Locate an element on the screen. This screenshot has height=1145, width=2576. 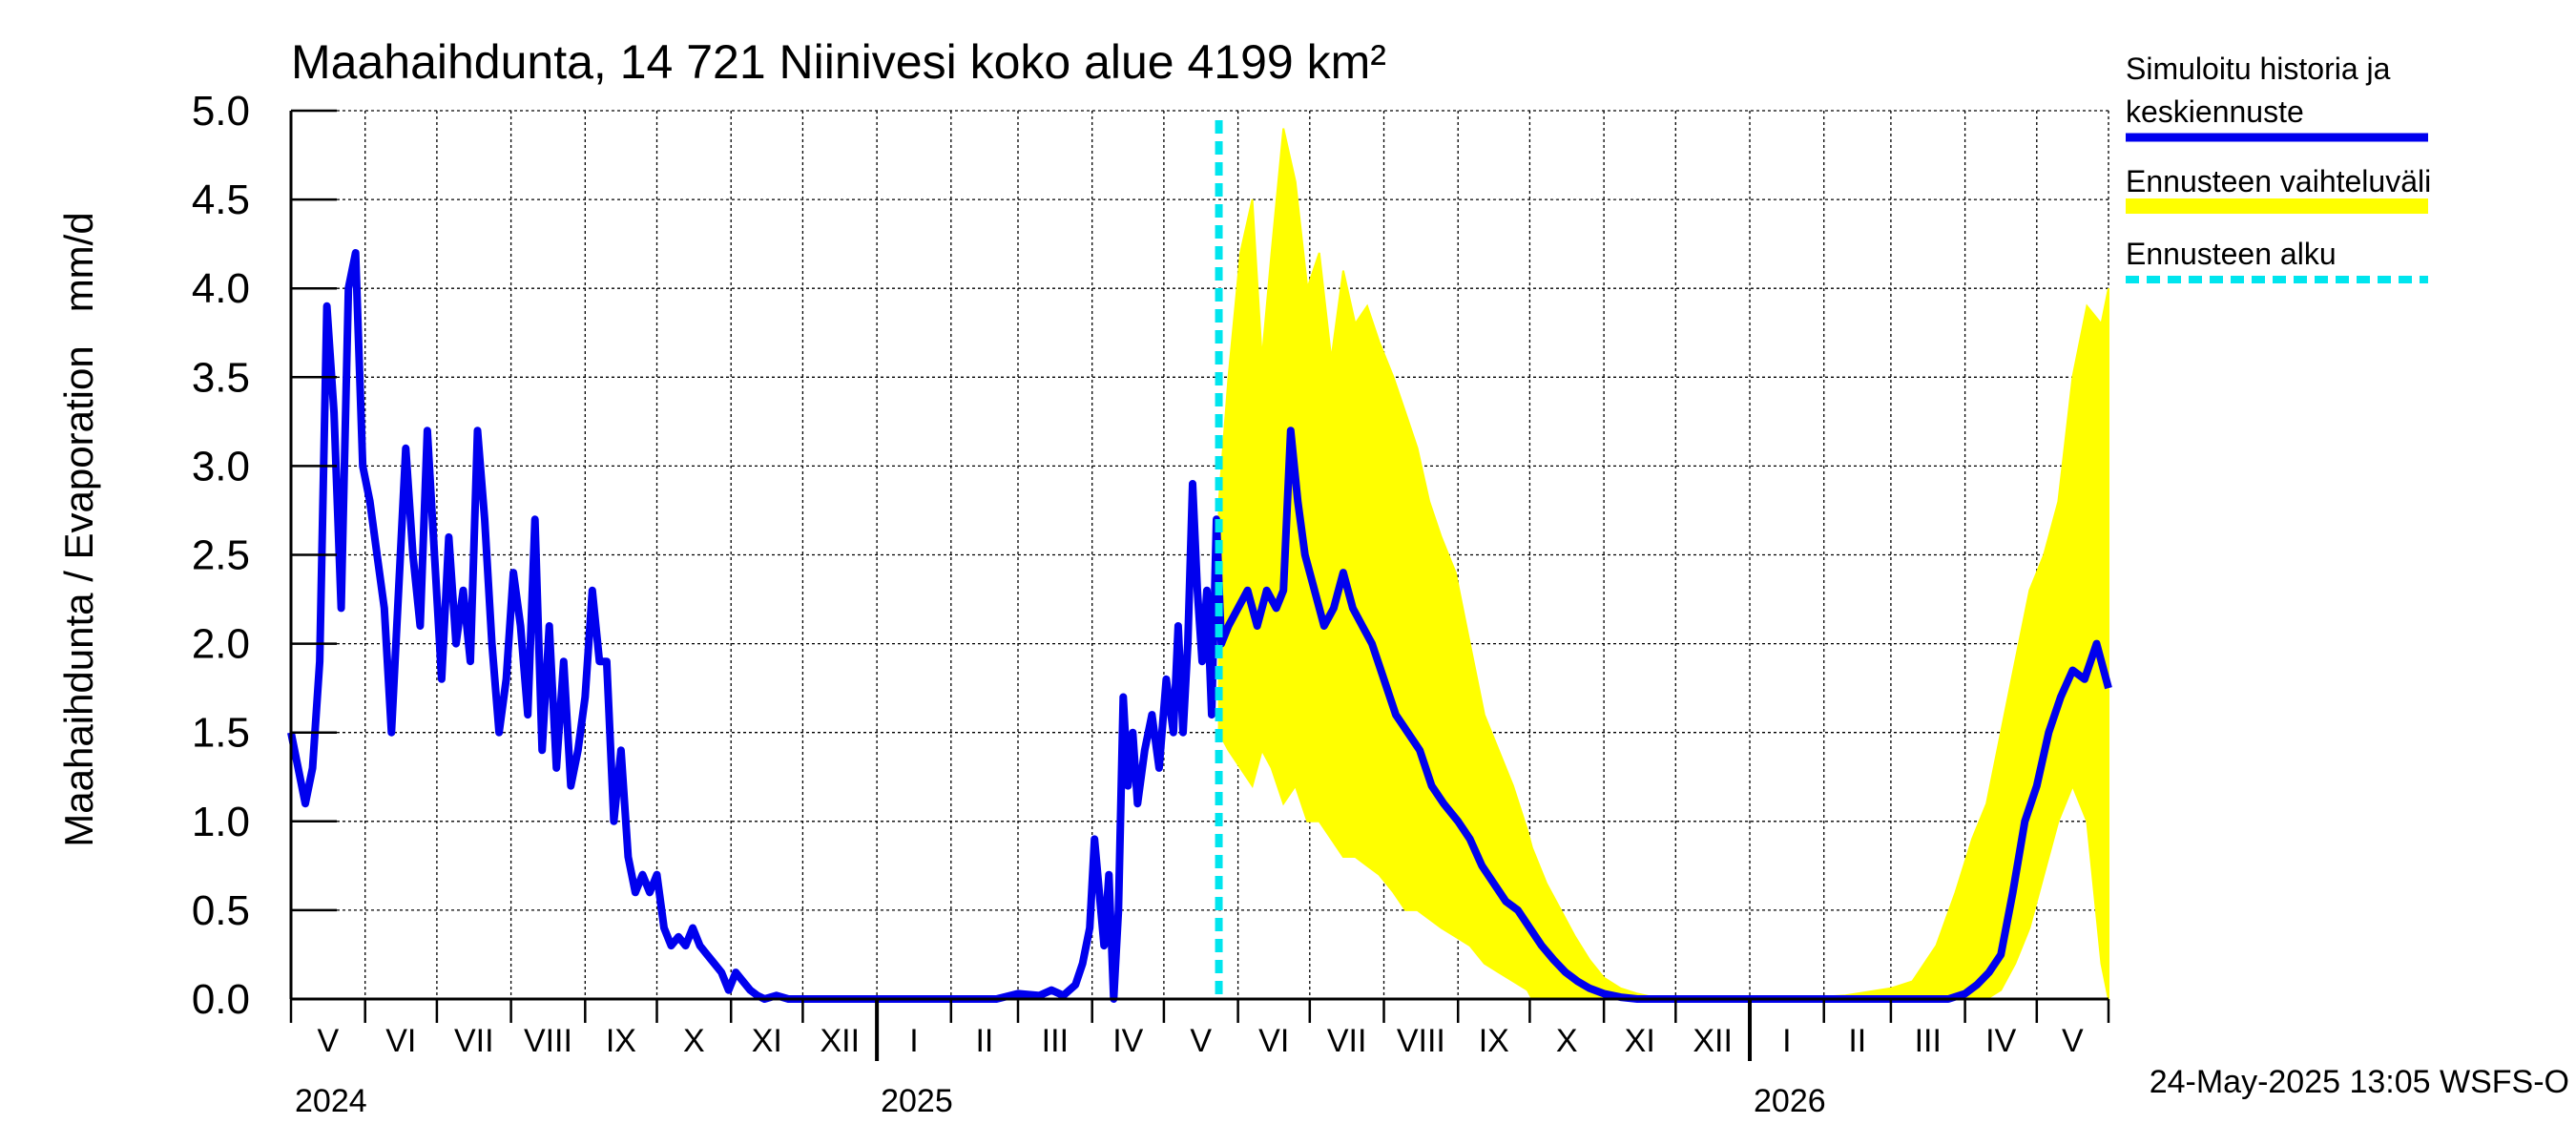
y-tick-label: 5.0 is located at coordinates (221, 112).